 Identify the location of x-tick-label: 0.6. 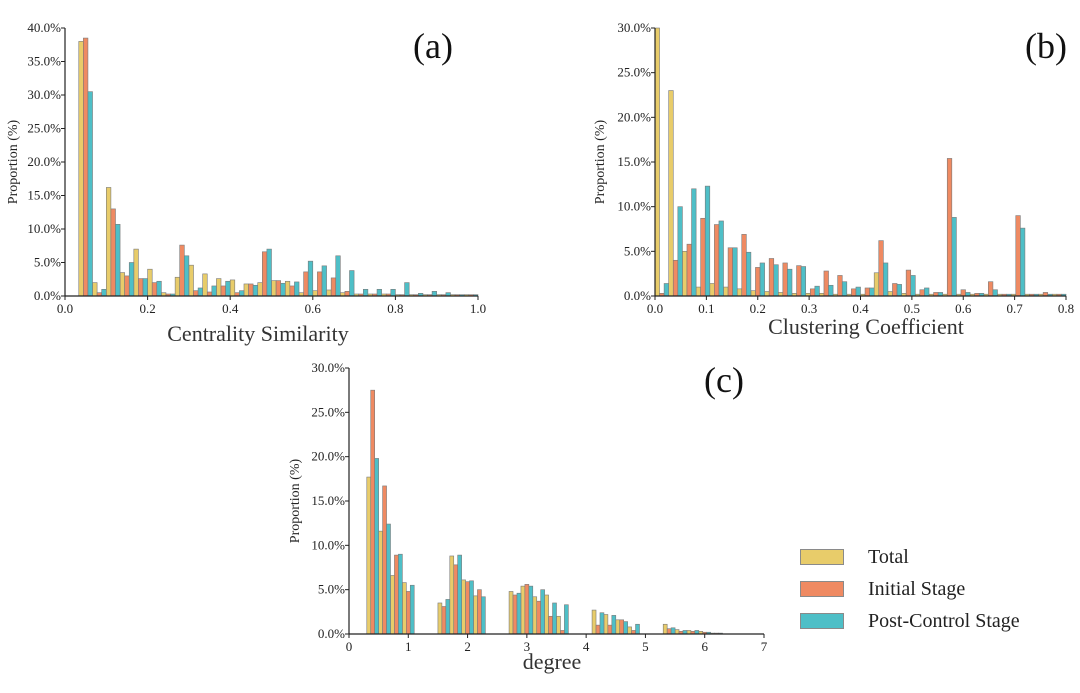
(313, 308).